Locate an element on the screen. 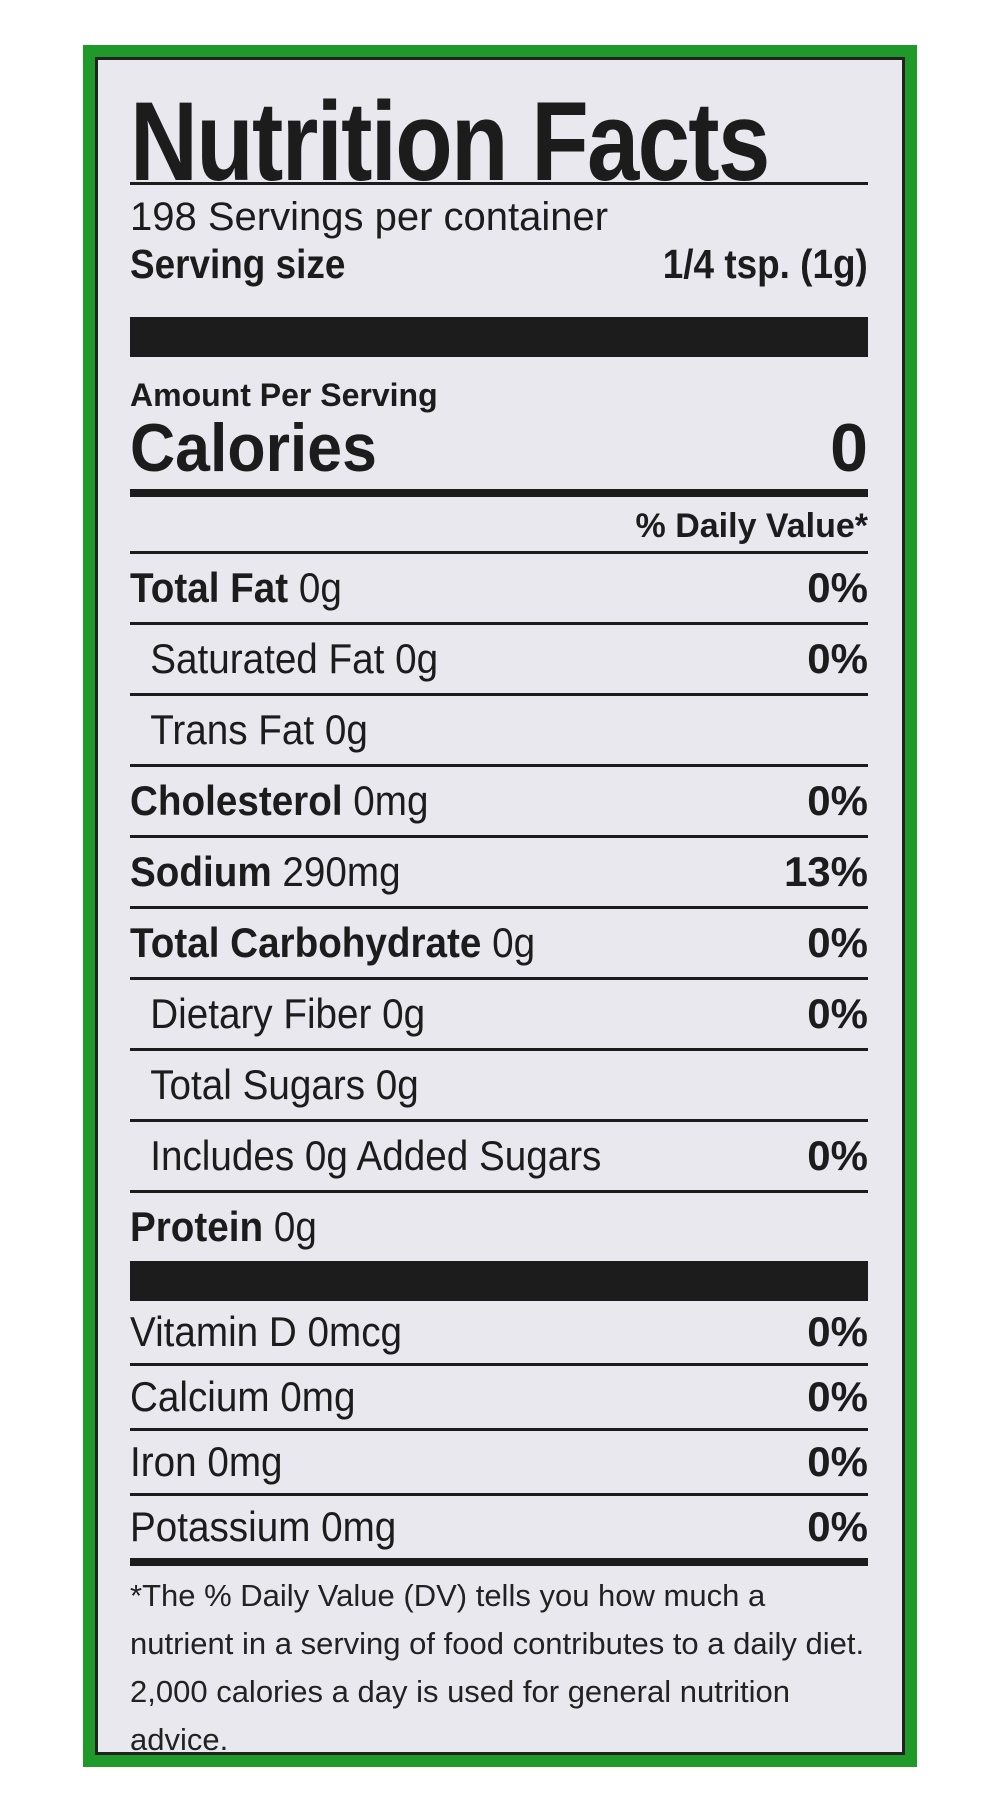  calories-value: 0 is located at coordinates (849, 448).